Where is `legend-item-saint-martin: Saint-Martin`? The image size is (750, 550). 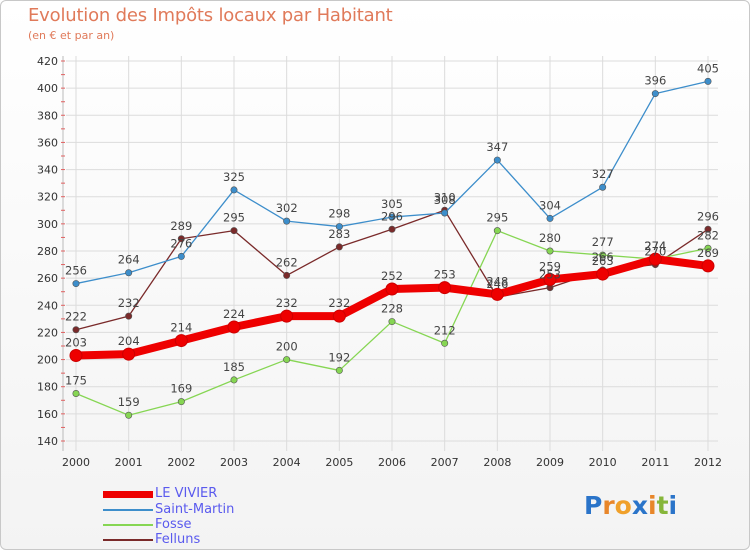
legend-item-saint-martin: Saint-Martin is located at coordinates (168, 510).